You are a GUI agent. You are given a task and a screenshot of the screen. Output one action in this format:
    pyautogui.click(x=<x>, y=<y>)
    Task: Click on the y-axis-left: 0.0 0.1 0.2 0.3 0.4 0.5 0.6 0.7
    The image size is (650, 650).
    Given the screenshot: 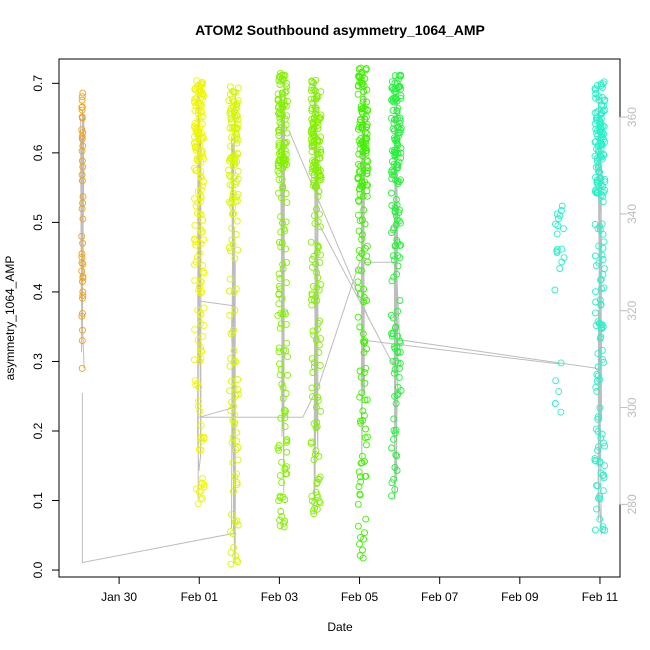 What is the action you would take?
    pyautogui.click(x=45, y=326)
    